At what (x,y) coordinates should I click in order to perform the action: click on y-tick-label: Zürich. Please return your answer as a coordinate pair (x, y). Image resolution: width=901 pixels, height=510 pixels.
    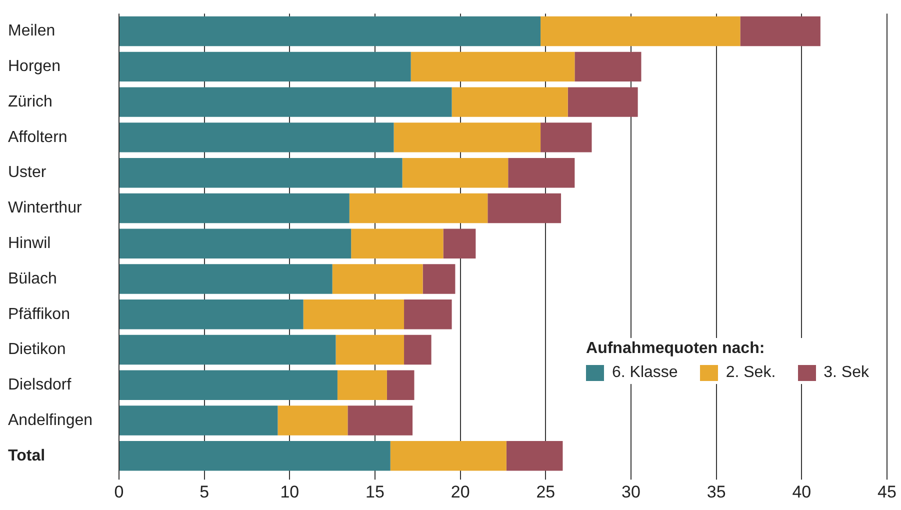
    Looking at the image, I should click on (30, 101).